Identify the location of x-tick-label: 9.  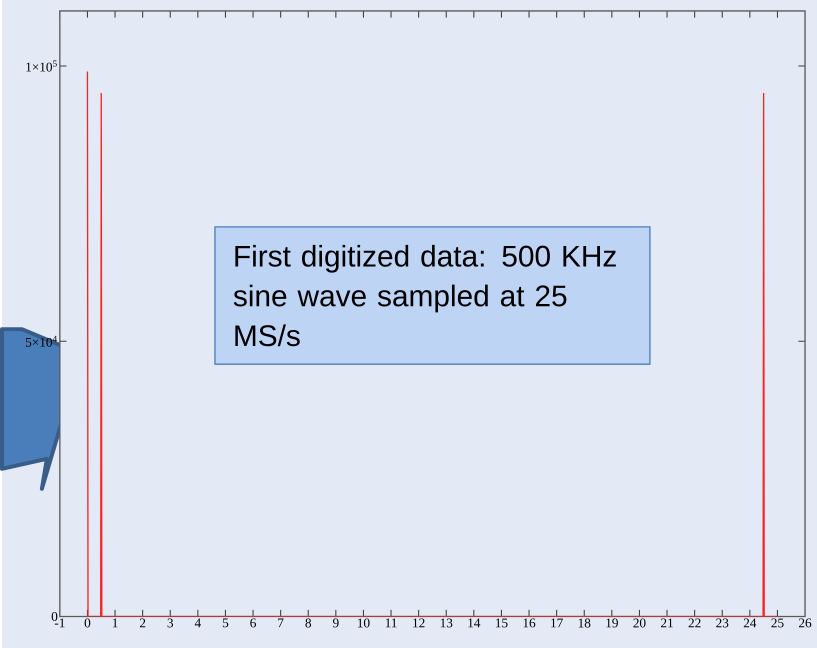
(335, 623).